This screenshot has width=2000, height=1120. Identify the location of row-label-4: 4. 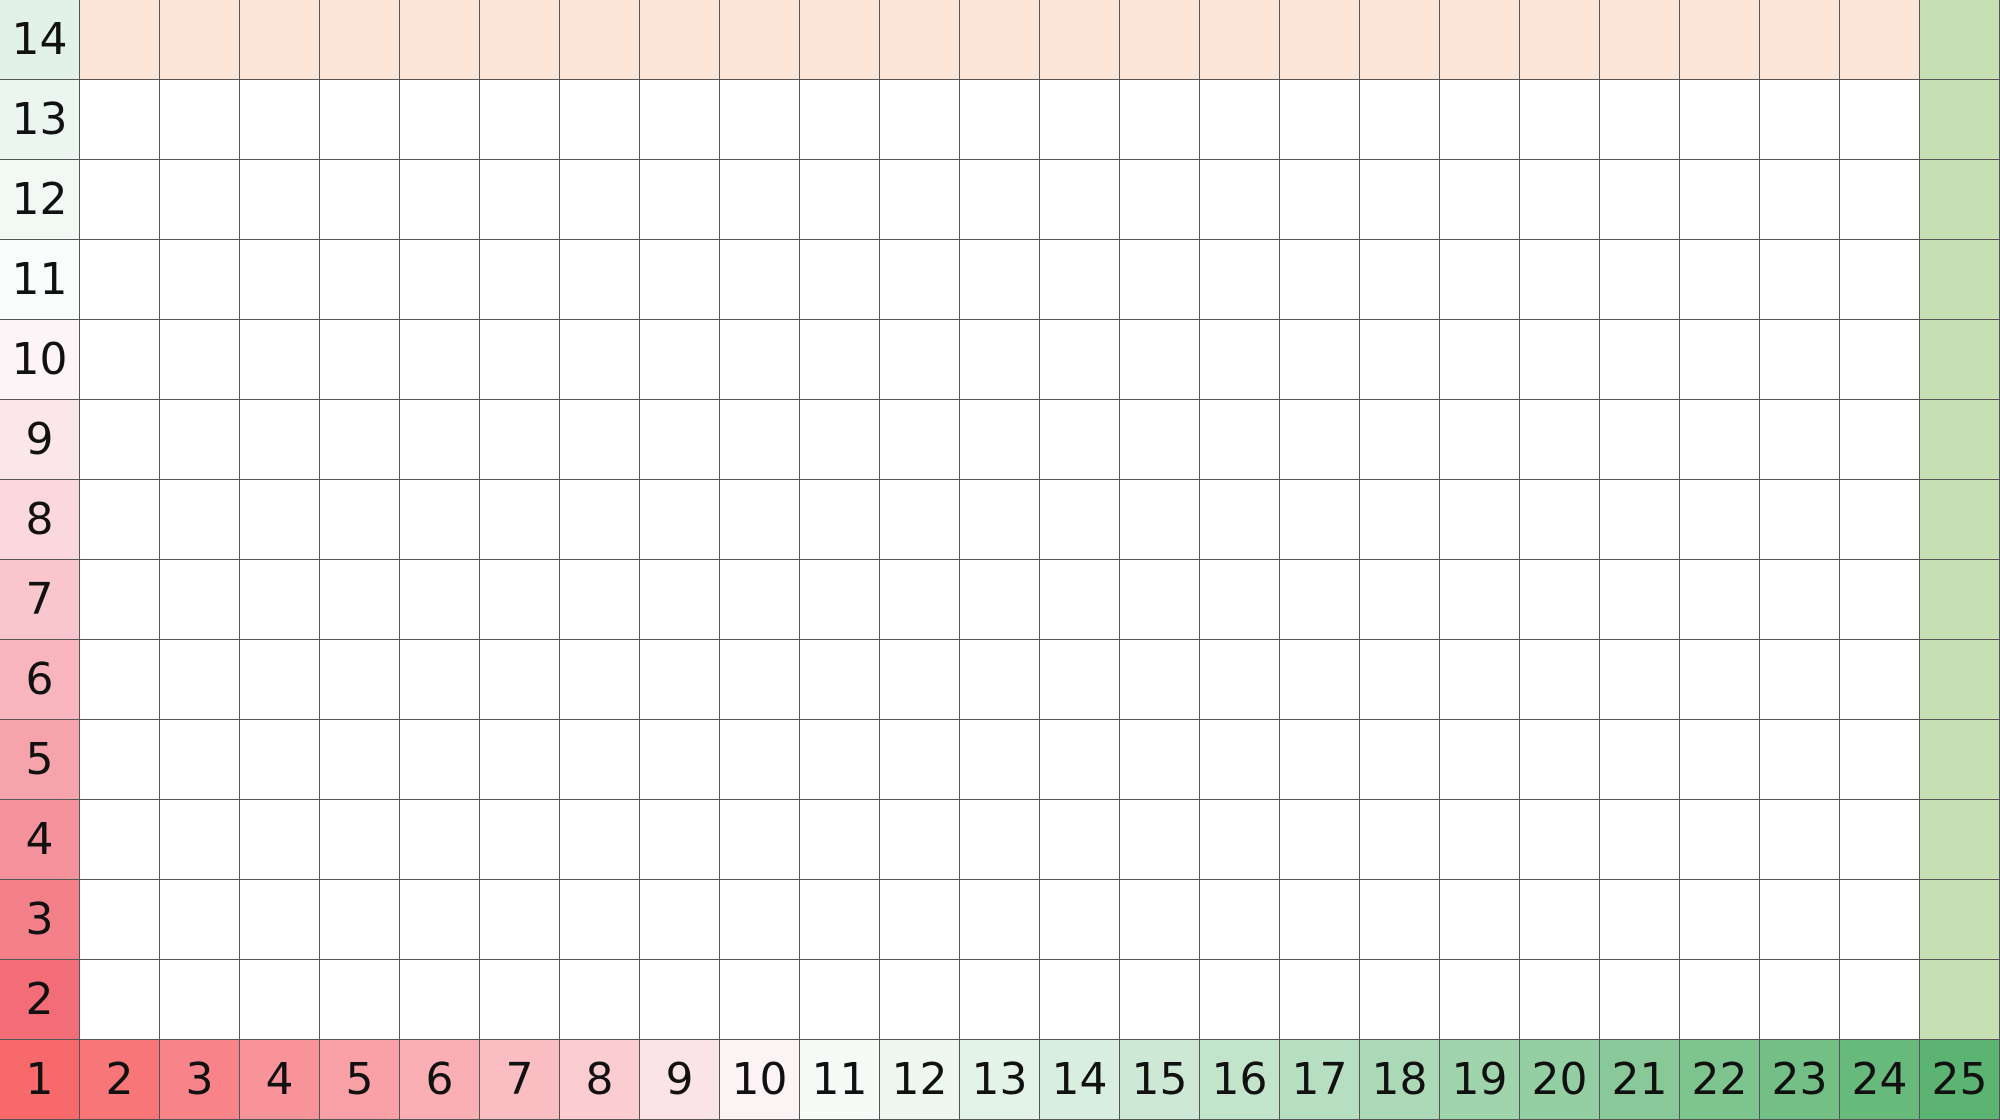
(40, 840).